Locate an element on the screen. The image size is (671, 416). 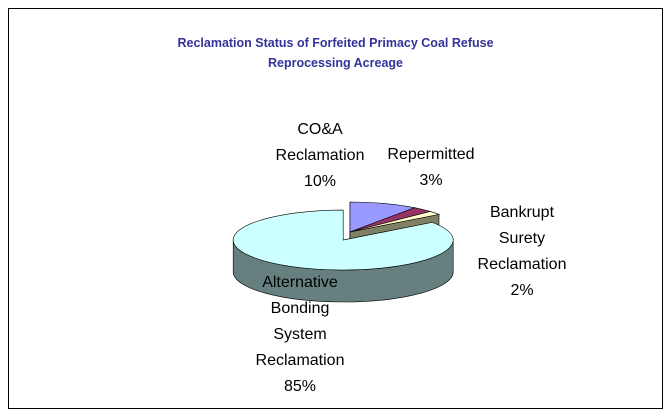
slice-label: CO&A Reclamation 10% is located at coordinates (320, 156).